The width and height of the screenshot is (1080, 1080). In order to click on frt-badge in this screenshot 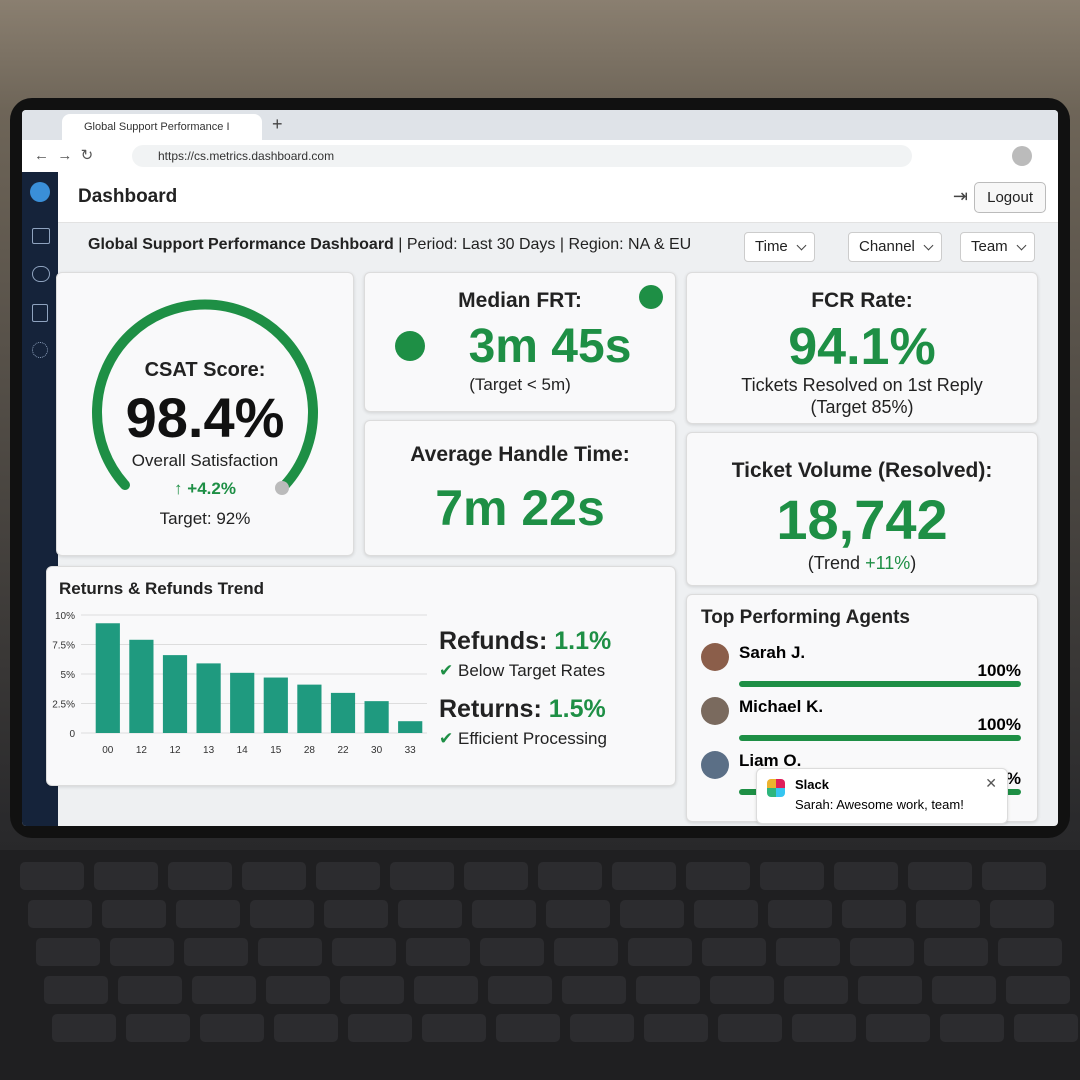, I will do `click(651, 297)`.